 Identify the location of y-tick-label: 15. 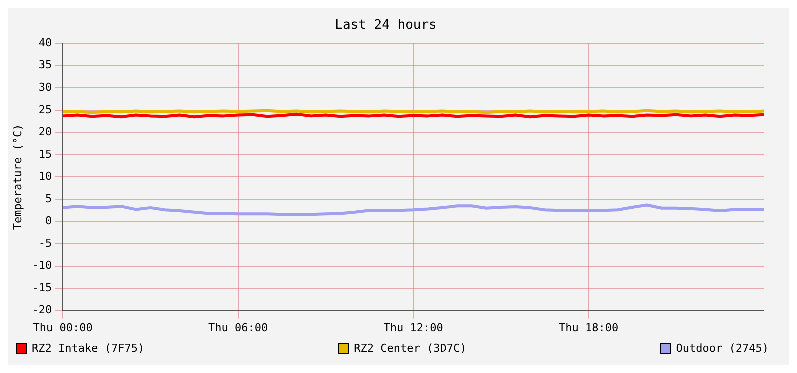
(45, 154).